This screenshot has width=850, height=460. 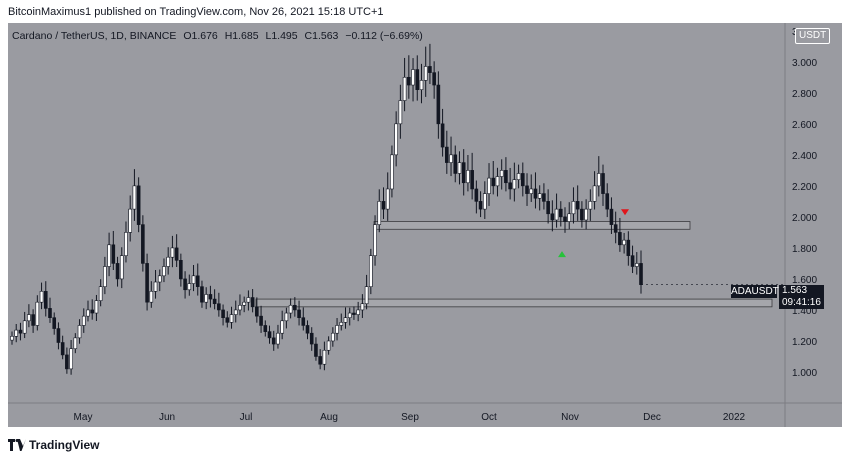 I want to click on zone-resistance, so click(x=532, y=225).